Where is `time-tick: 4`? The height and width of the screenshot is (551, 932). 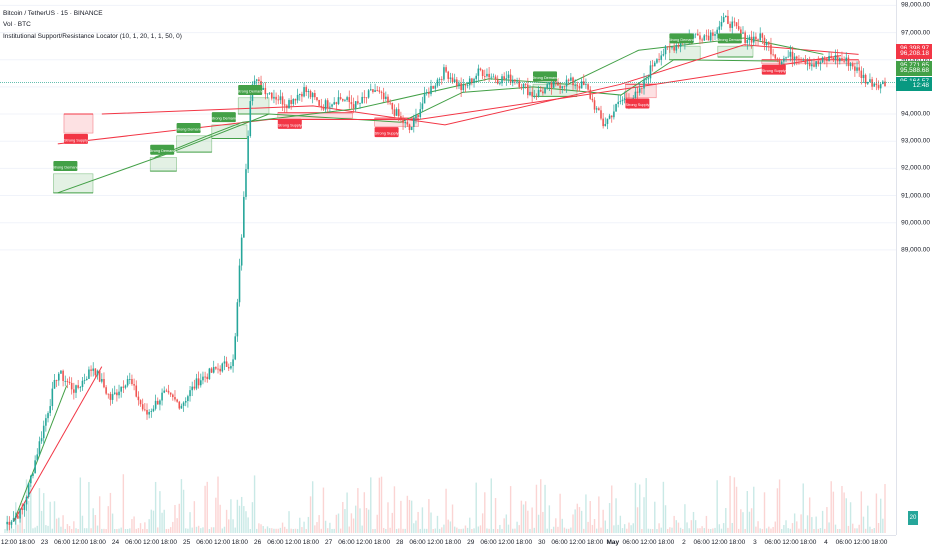 time-tick: 4 is located at coordinates (826, 542).